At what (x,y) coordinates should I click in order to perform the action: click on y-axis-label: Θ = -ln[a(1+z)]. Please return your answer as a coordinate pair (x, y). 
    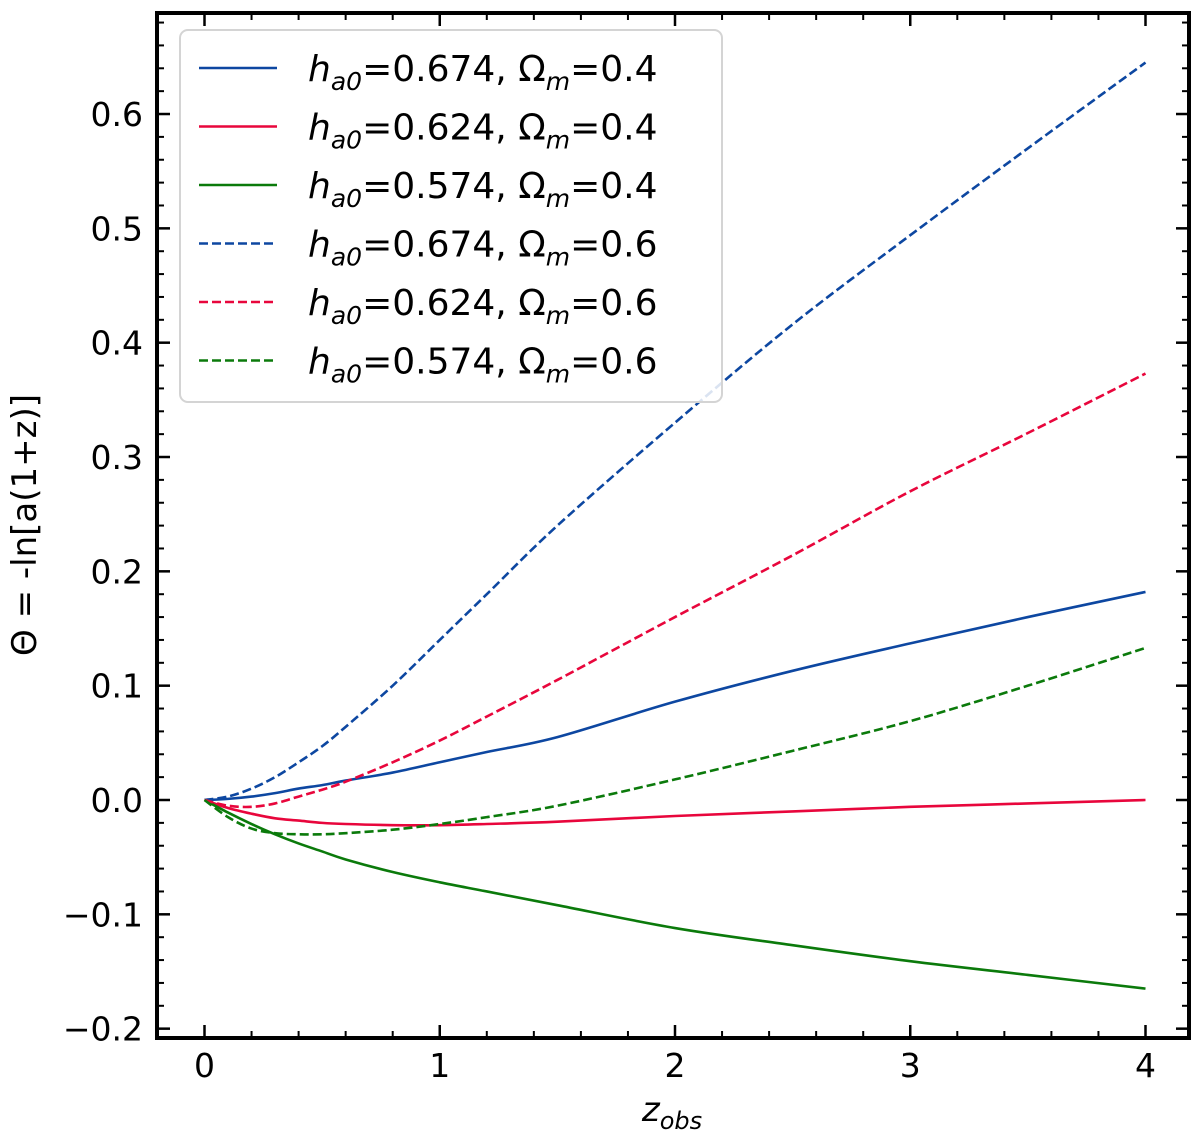
    Looking at the image, I should click on (25, 525).